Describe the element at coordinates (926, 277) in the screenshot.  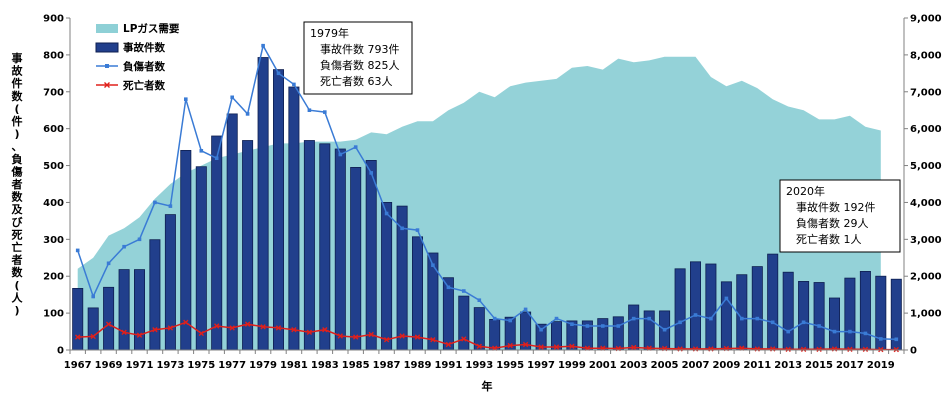
I see `right-tick-label: 2,000` at that location.